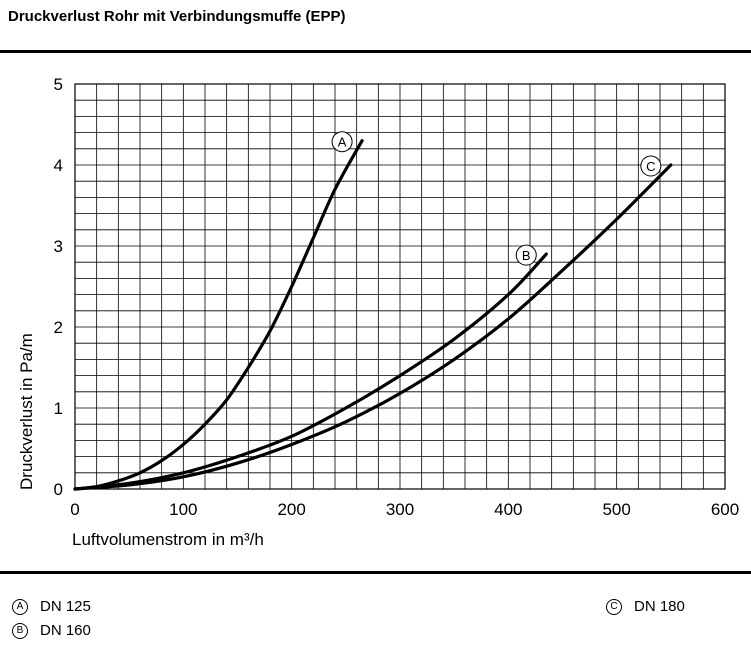 The image size is (751, 649). I want to click on series-marker-label: B, so click(526, 255).